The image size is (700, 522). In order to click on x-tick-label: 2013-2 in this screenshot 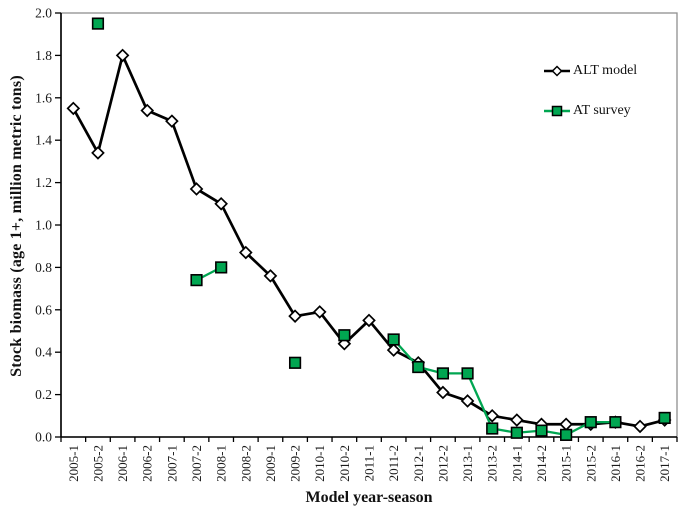, I will do `click(492, 463)`.